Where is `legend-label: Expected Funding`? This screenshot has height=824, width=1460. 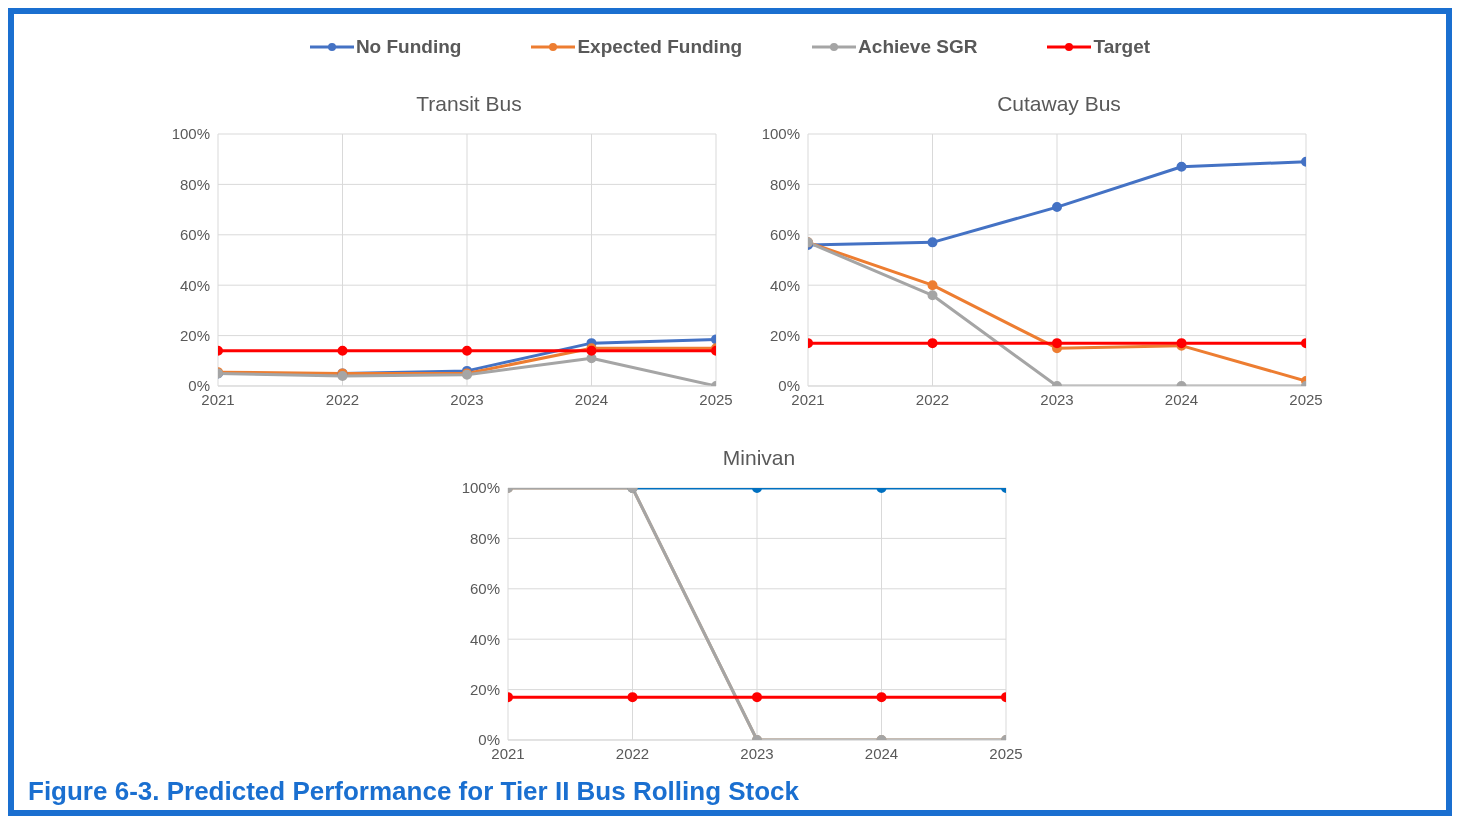
legend-label: Expected Funding is located at coordinates (660, 47).